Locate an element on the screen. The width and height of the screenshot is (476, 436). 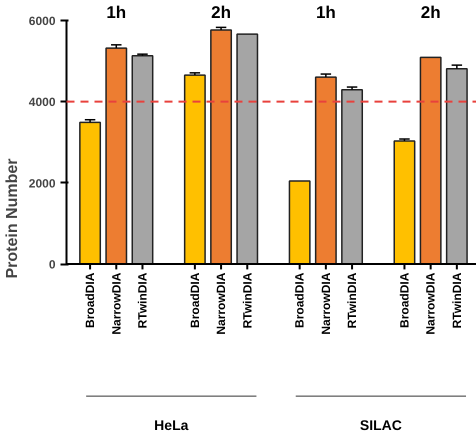
y-axis-title: Protein Number is located at coordinates (12, 218).